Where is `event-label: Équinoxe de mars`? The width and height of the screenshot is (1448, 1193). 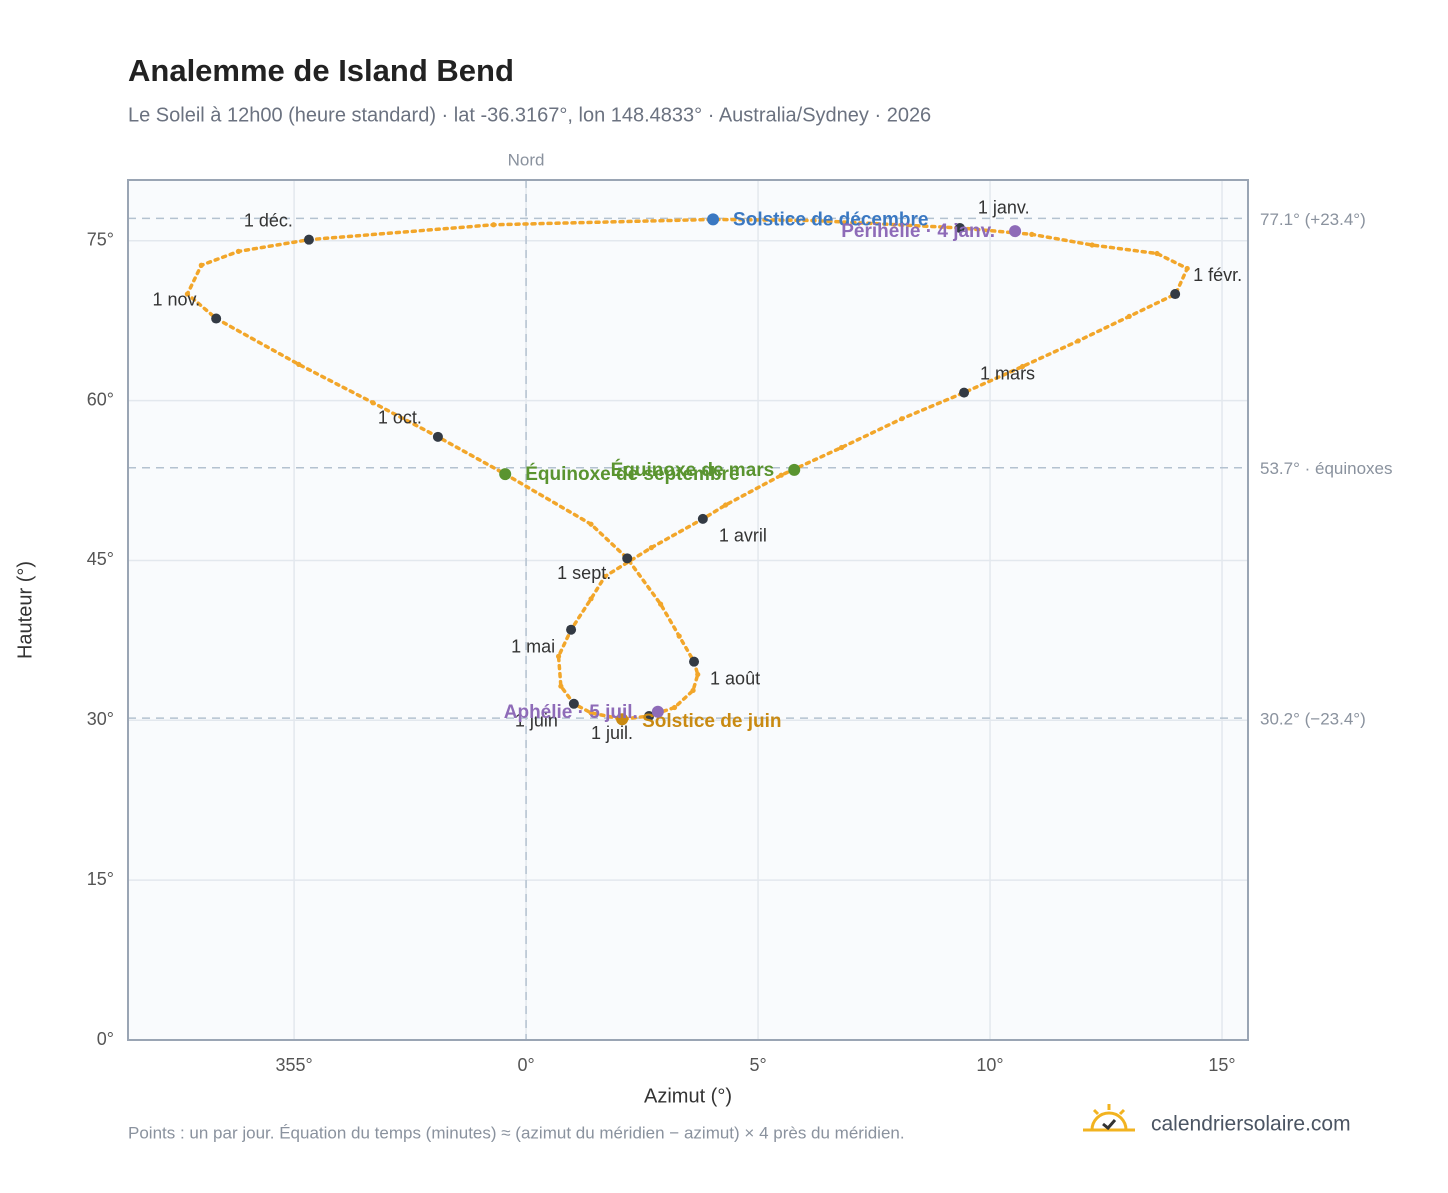 event-label: Équinoxe de mars is located at coordinates (693, 470).